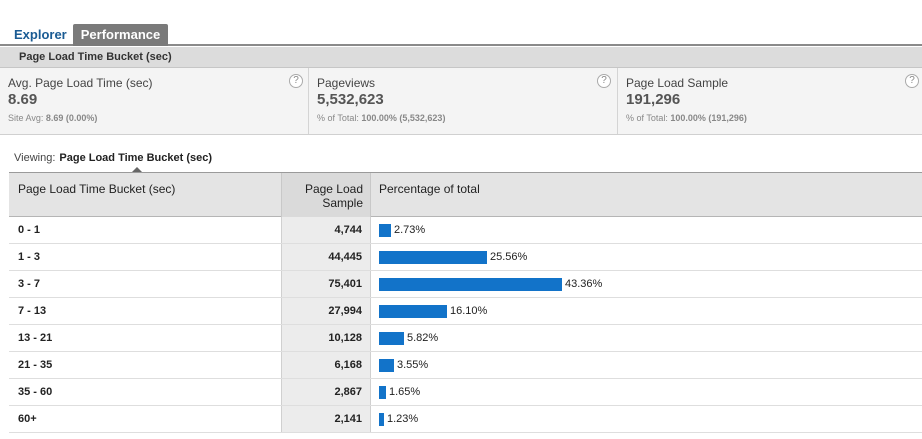 The width and height of the screenshot is (922, 439). Describe the element at coordinates (325, 311) in the screenshot. I see `cell-sample: 27,994` at that location.